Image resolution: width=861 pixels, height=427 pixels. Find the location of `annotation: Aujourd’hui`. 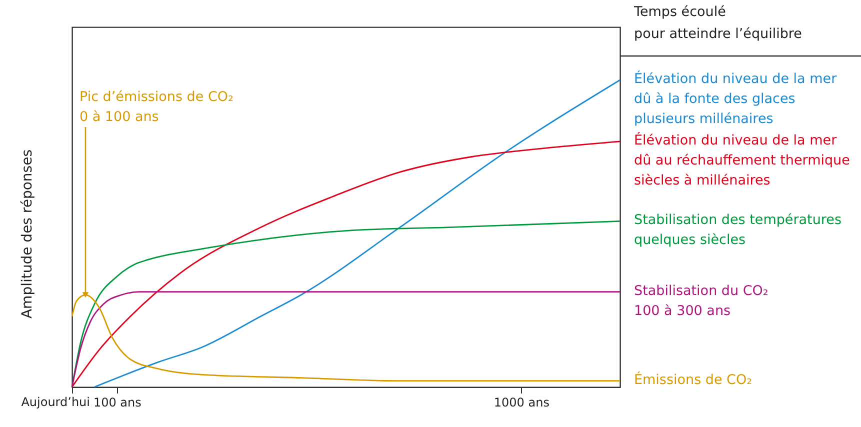

annotation: Aujourd’hui is located at coordinates (55, 402).